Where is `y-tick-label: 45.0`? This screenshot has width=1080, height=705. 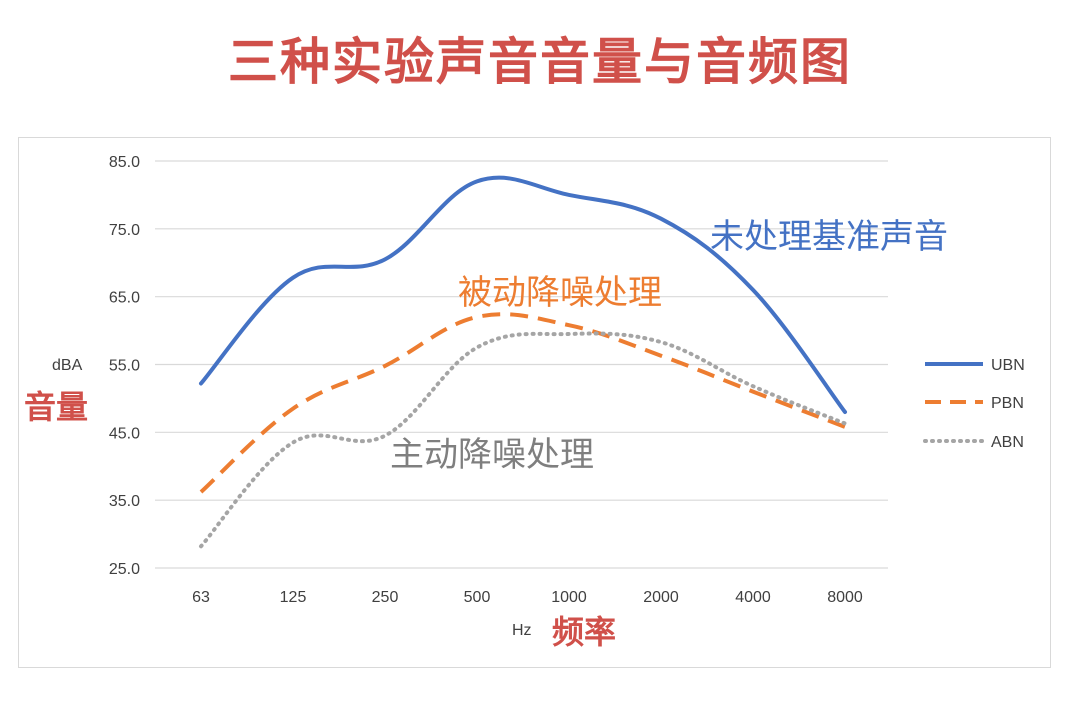
y-tick-label: 45.0 is located at coordinates (124, 433).